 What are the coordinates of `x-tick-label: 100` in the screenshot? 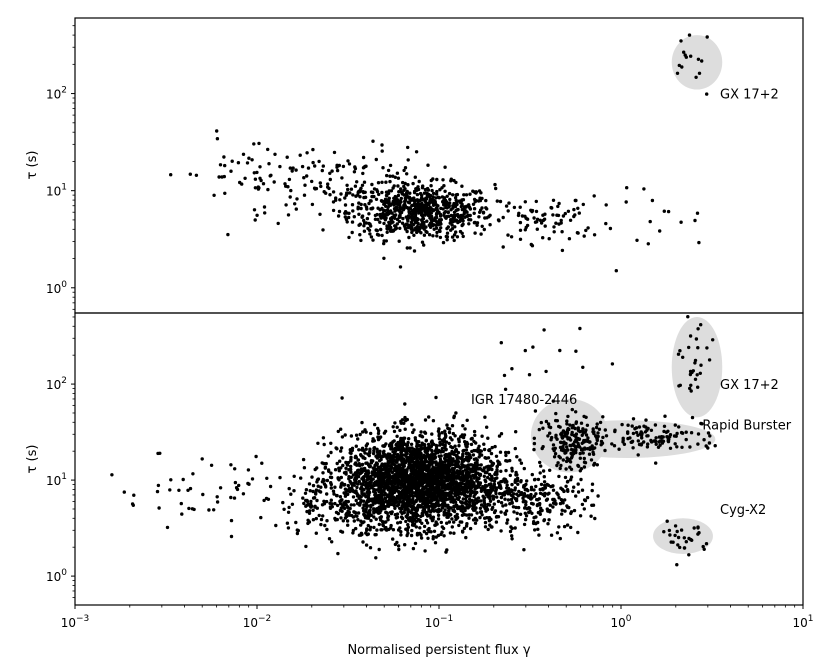 It's located at (620, 622).